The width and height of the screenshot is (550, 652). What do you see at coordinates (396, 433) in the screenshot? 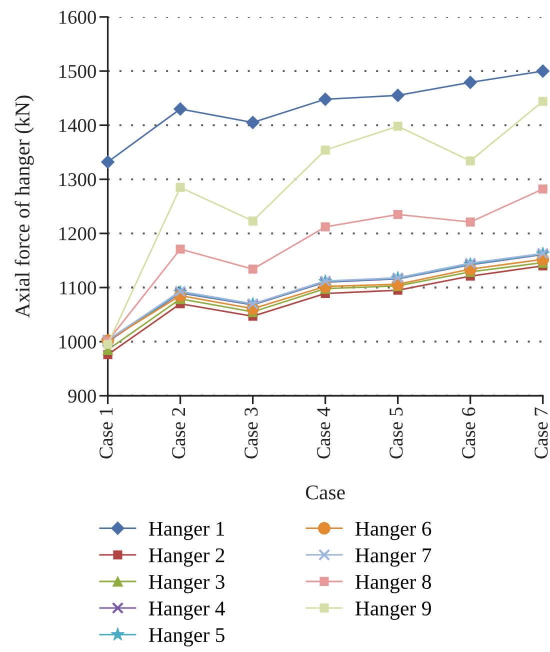
I see `x-tick-label: Case 5` at bounding box center [396, 433].